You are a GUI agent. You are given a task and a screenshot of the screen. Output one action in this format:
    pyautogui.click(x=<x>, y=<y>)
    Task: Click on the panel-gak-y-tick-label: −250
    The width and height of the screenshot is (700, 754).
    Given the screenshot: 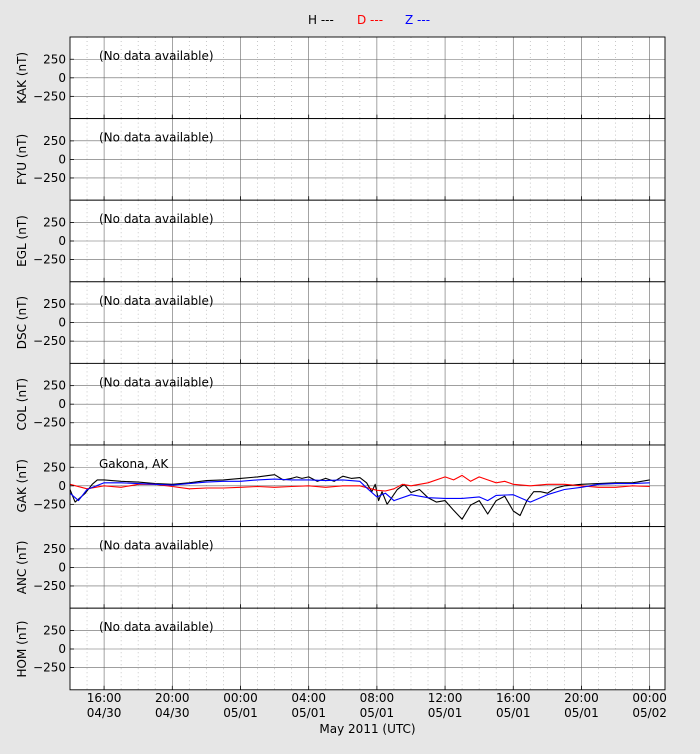 What is the action you would take?
    pyautogui.click(x=49, y=504)
    